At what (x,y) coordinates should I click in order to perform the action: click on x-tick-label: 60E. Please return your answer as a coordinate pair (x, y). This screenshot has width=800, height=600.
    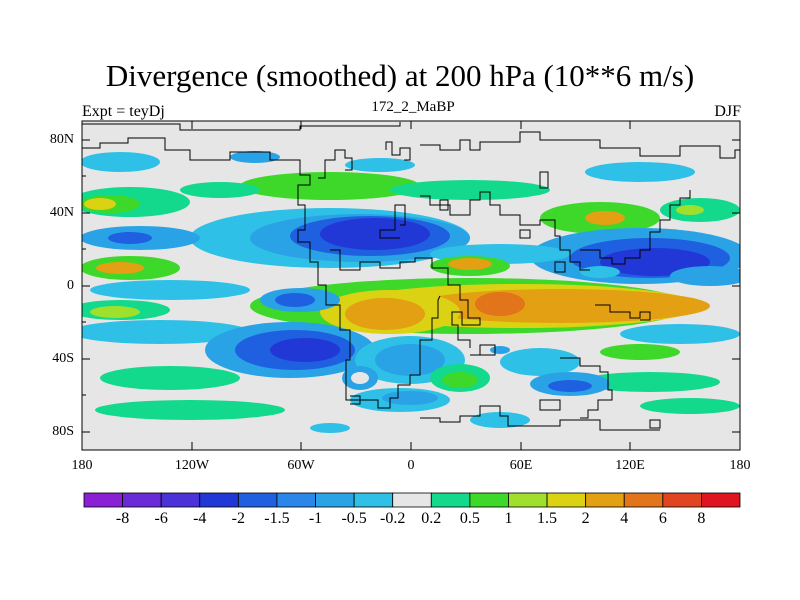
    Looking at the image, I should click on (521, 465).